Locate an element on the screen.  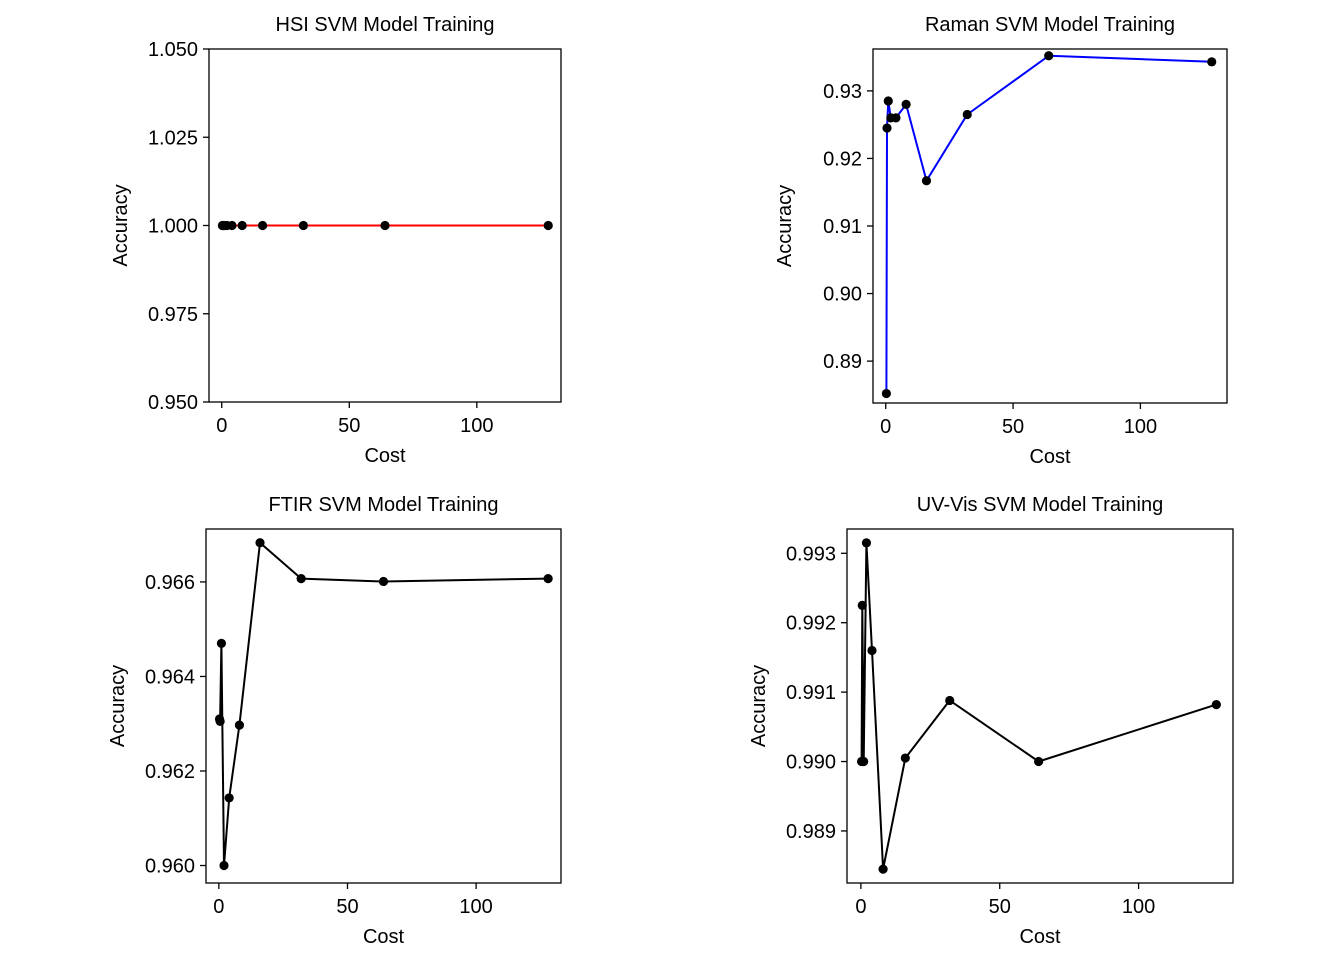
hsi-y-tick-label: 1.025 is located at coordinates (173, 138).